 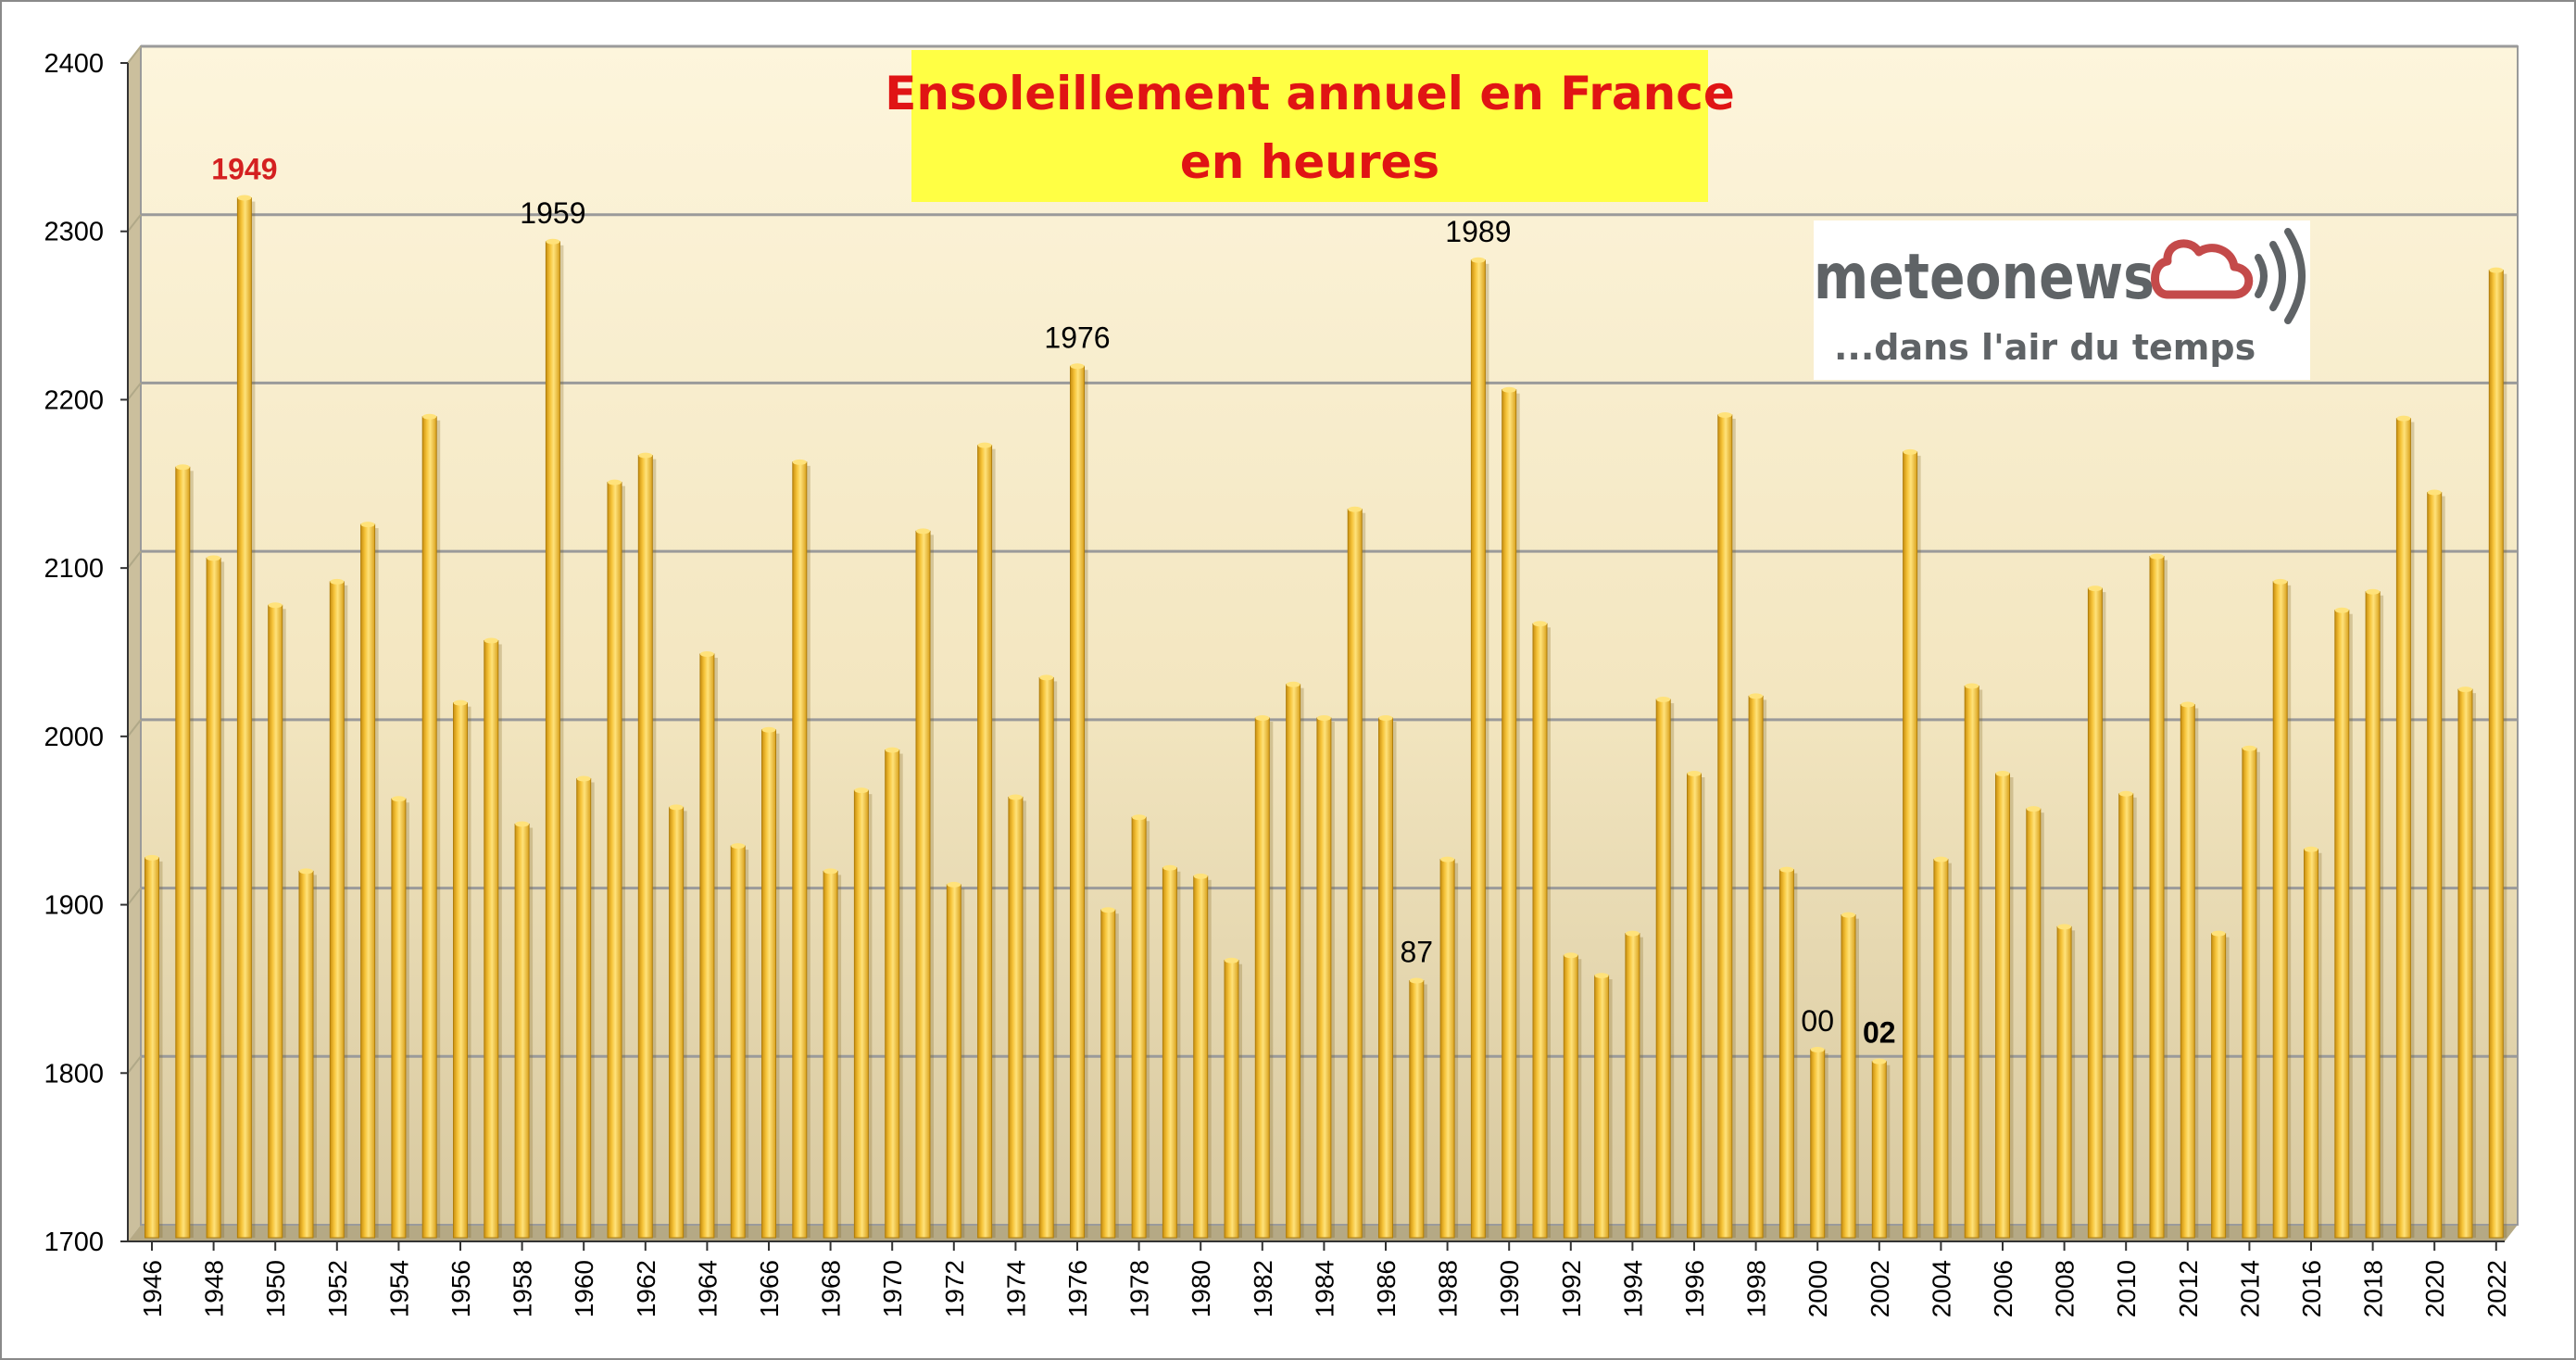 I want to click on x-tick-label: 1974, so click(x=1015, y=1288).